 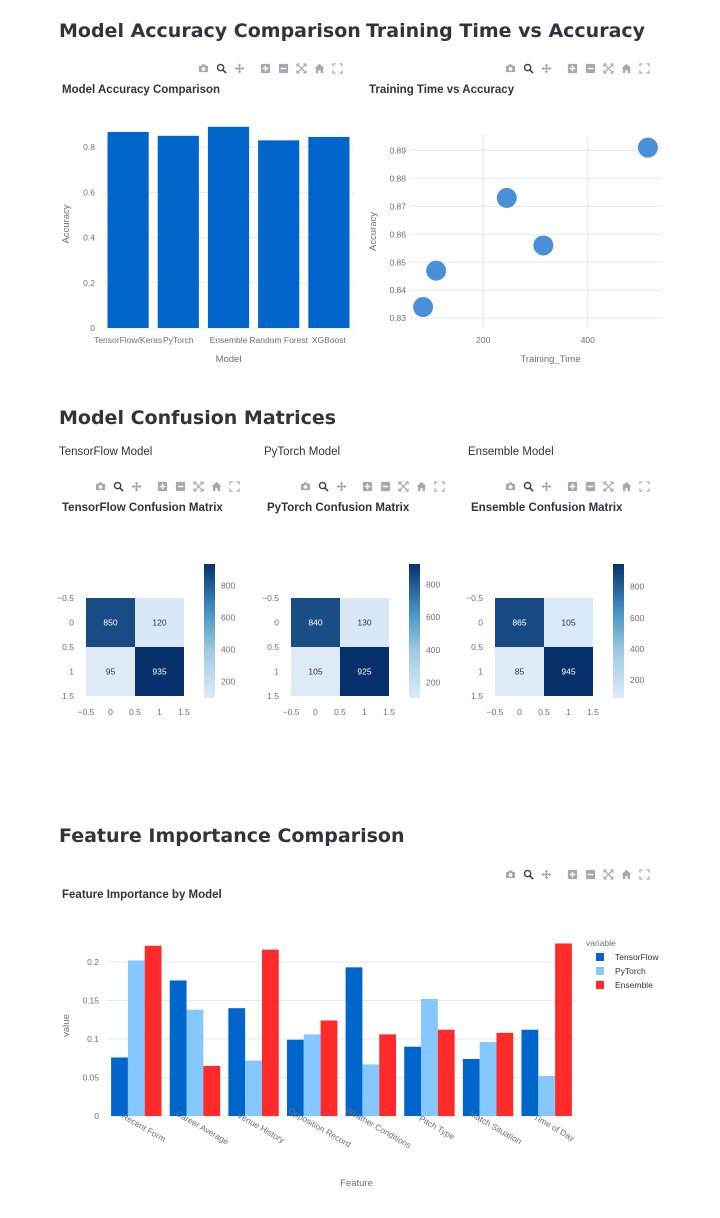 What do you see at coordinates (229, 340) in the screenshot?
I see `x-tick-label: Ensemble` at bounding box center [229, 340].